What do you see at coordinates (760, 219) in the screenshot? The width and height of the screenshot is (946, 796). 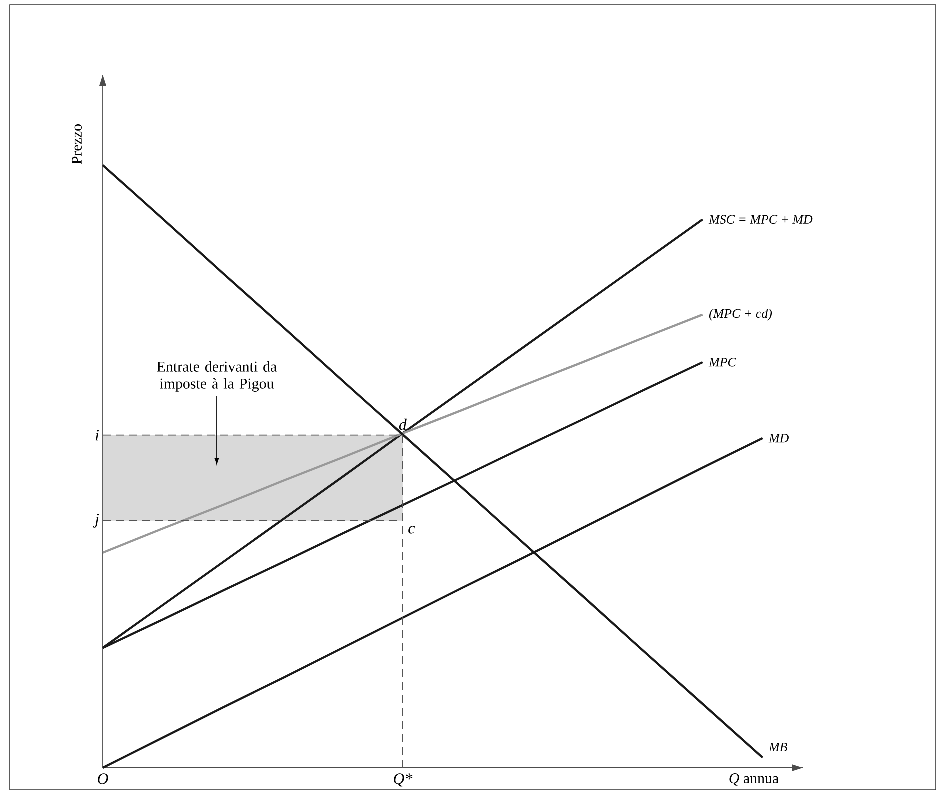 I see `series-label: MSC = MPC + MD` at bounding box center [760, 219].